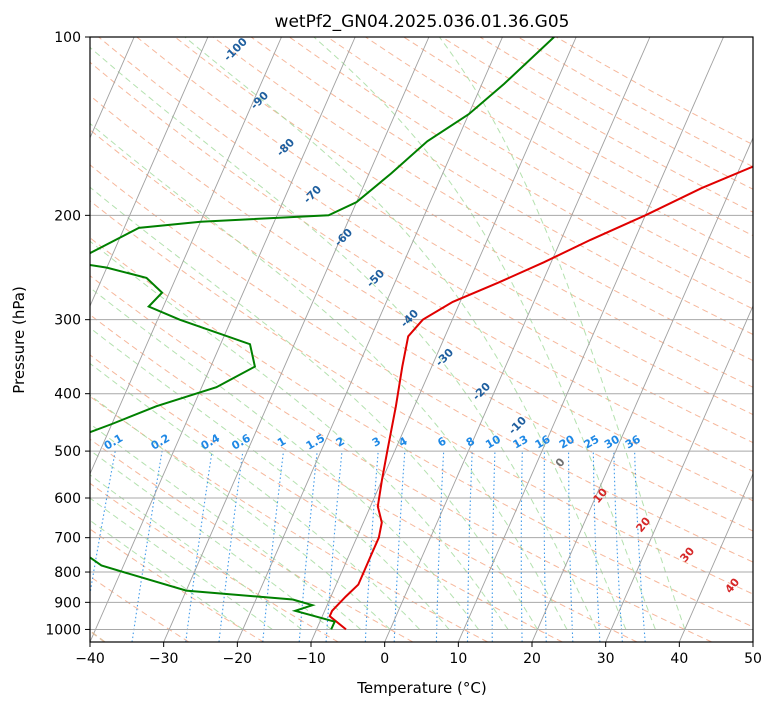  Describe the element at coordinates (753, 659) in the screenshot. I see `x-tick-label: 50` at that location.